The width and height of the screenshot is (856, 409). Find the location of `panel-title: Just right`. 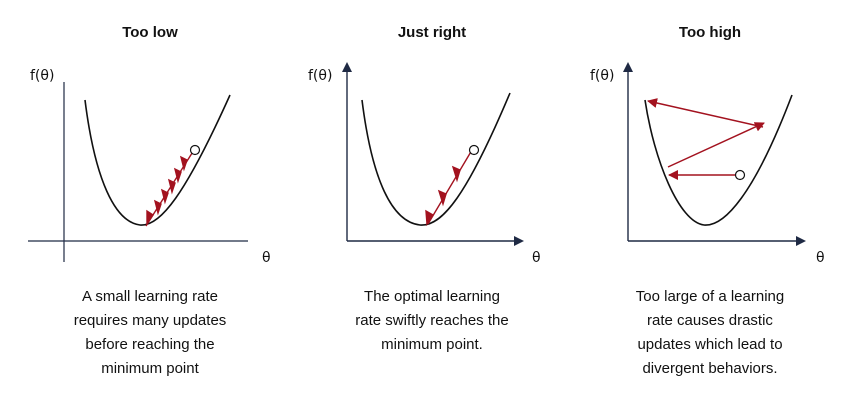

panel-title: Just right is located at coordinates (432, 32).